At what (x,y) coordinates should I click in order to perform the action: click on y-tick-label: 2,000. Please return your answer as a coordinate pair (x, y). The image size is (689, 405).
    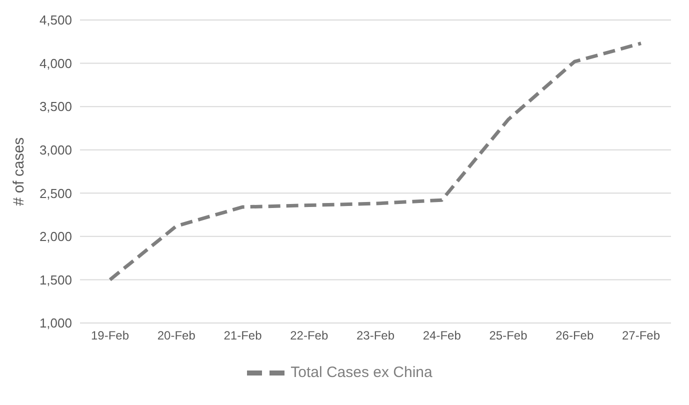
    Looking at the image, I should click on (55, 236).